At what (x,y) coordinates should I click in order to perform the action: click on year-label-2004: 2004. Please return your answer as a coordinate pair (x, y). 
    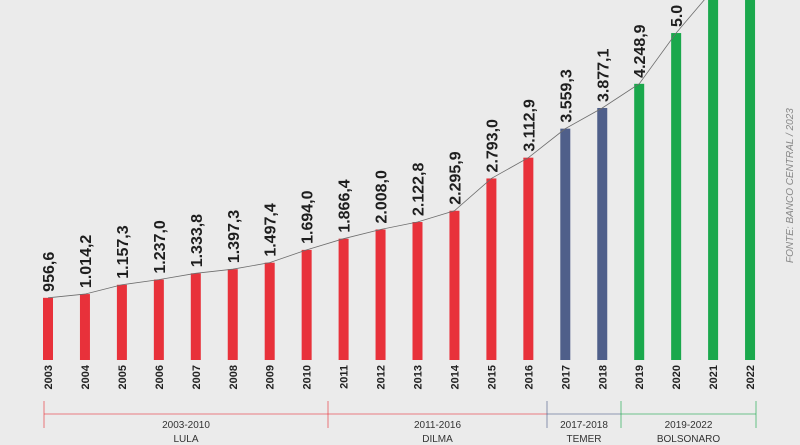
    Looking at the image, I should click on (86, 376).